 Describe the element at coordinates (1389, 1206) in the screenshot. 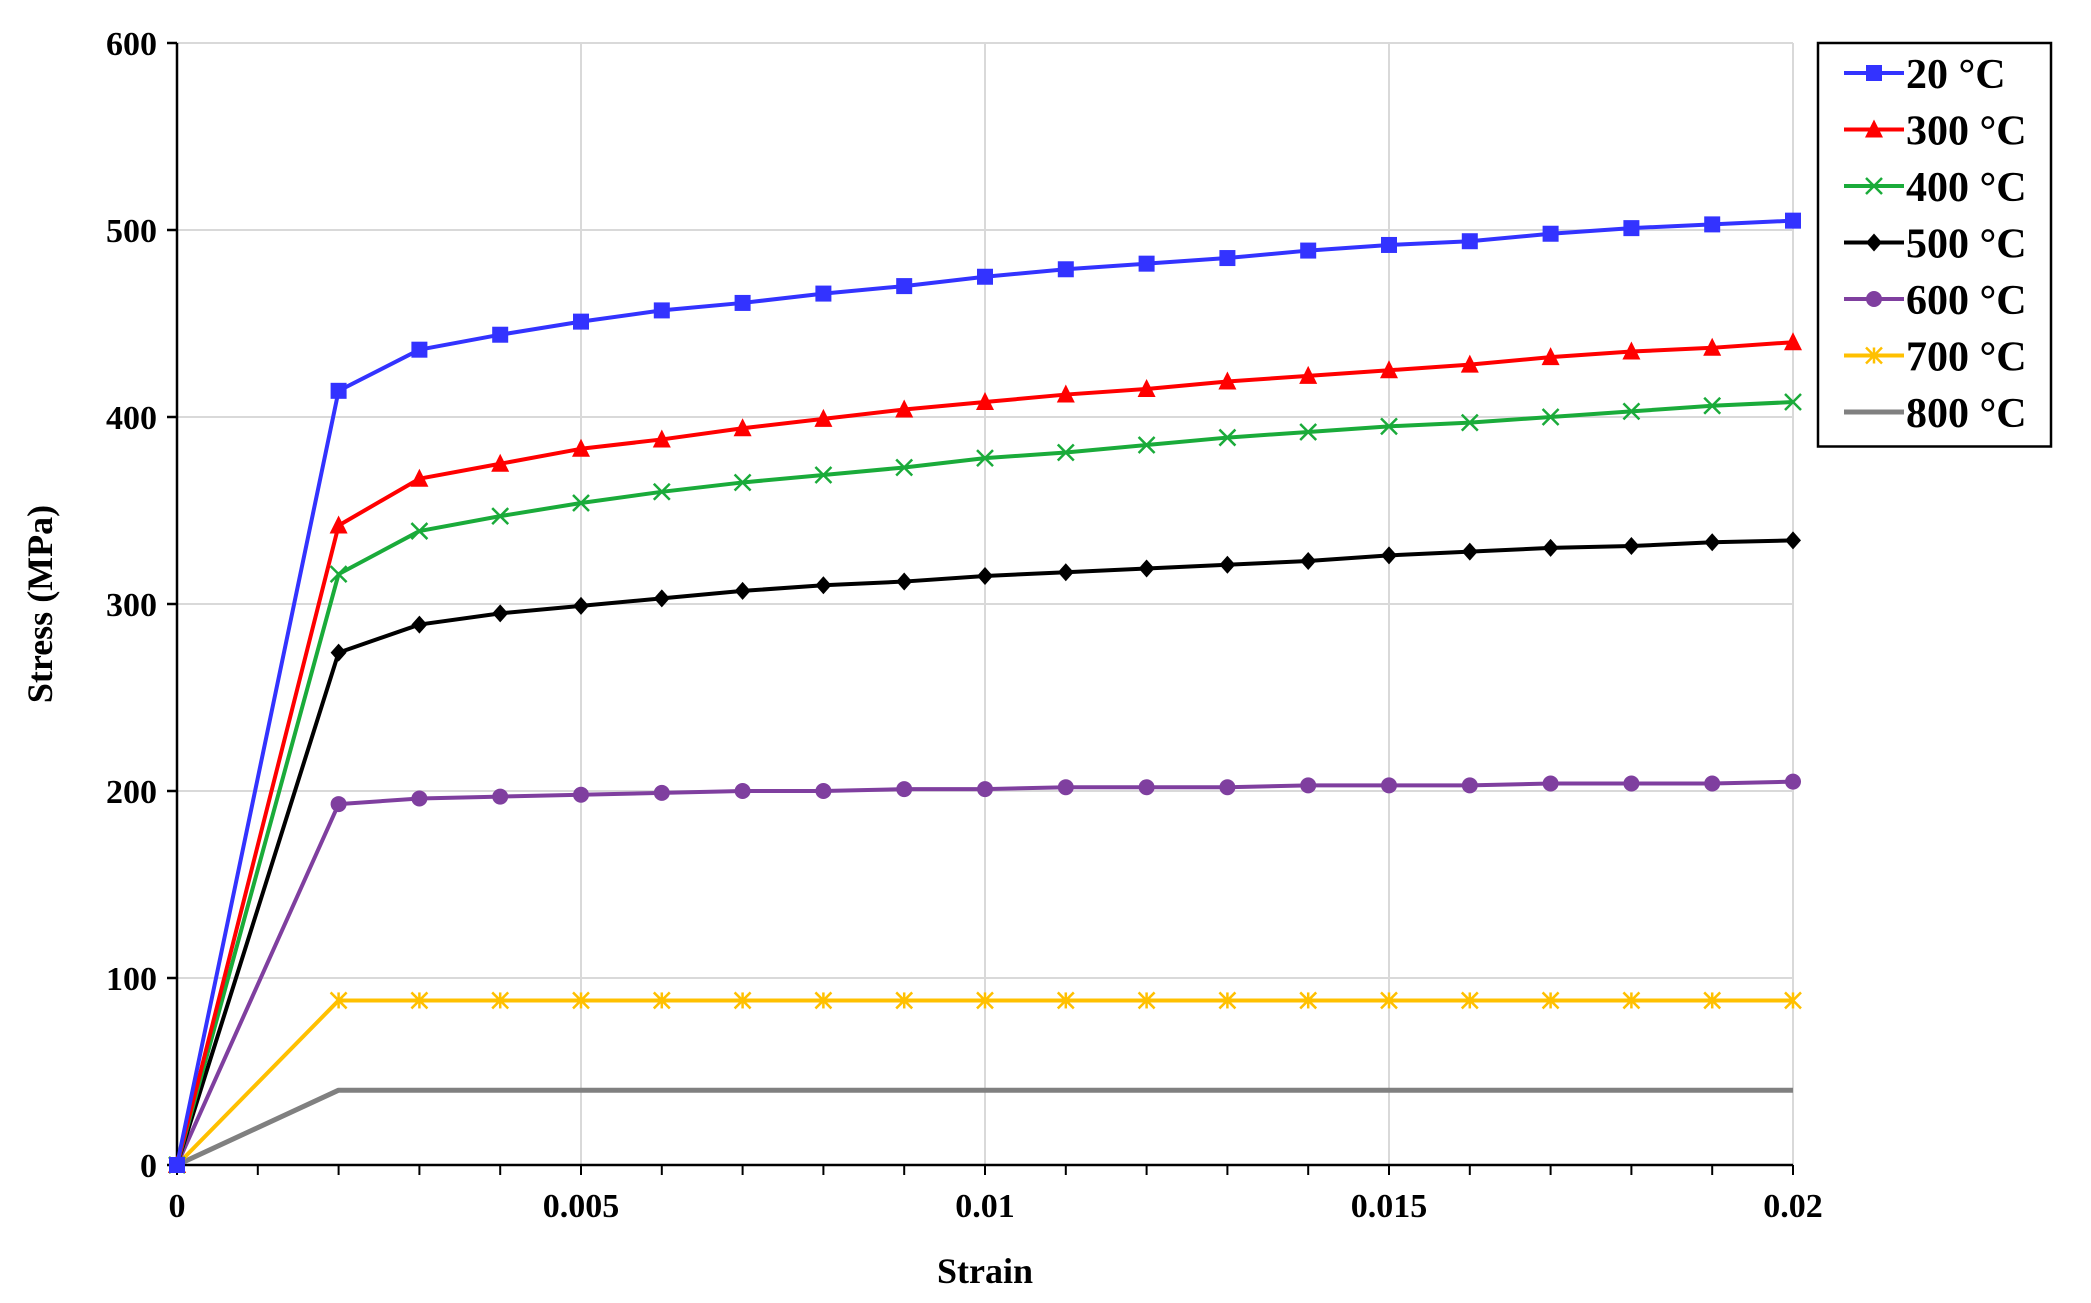

I see `x-tick-label: 0.015` at that location.